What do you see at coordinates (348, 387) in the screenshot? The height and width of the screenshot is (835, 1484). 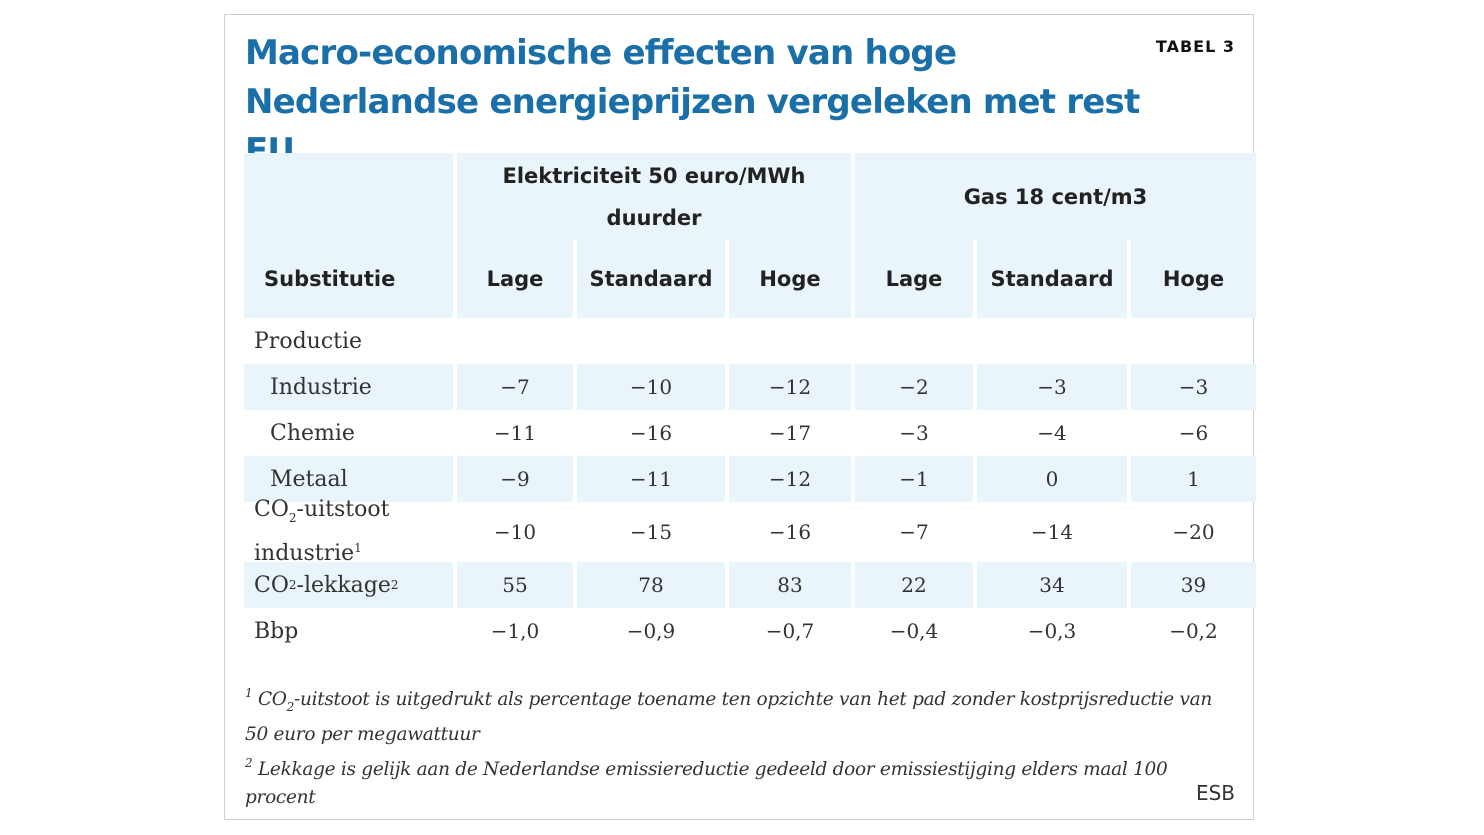 I see `row-label: Industrie` at bounding box center [348, 387].